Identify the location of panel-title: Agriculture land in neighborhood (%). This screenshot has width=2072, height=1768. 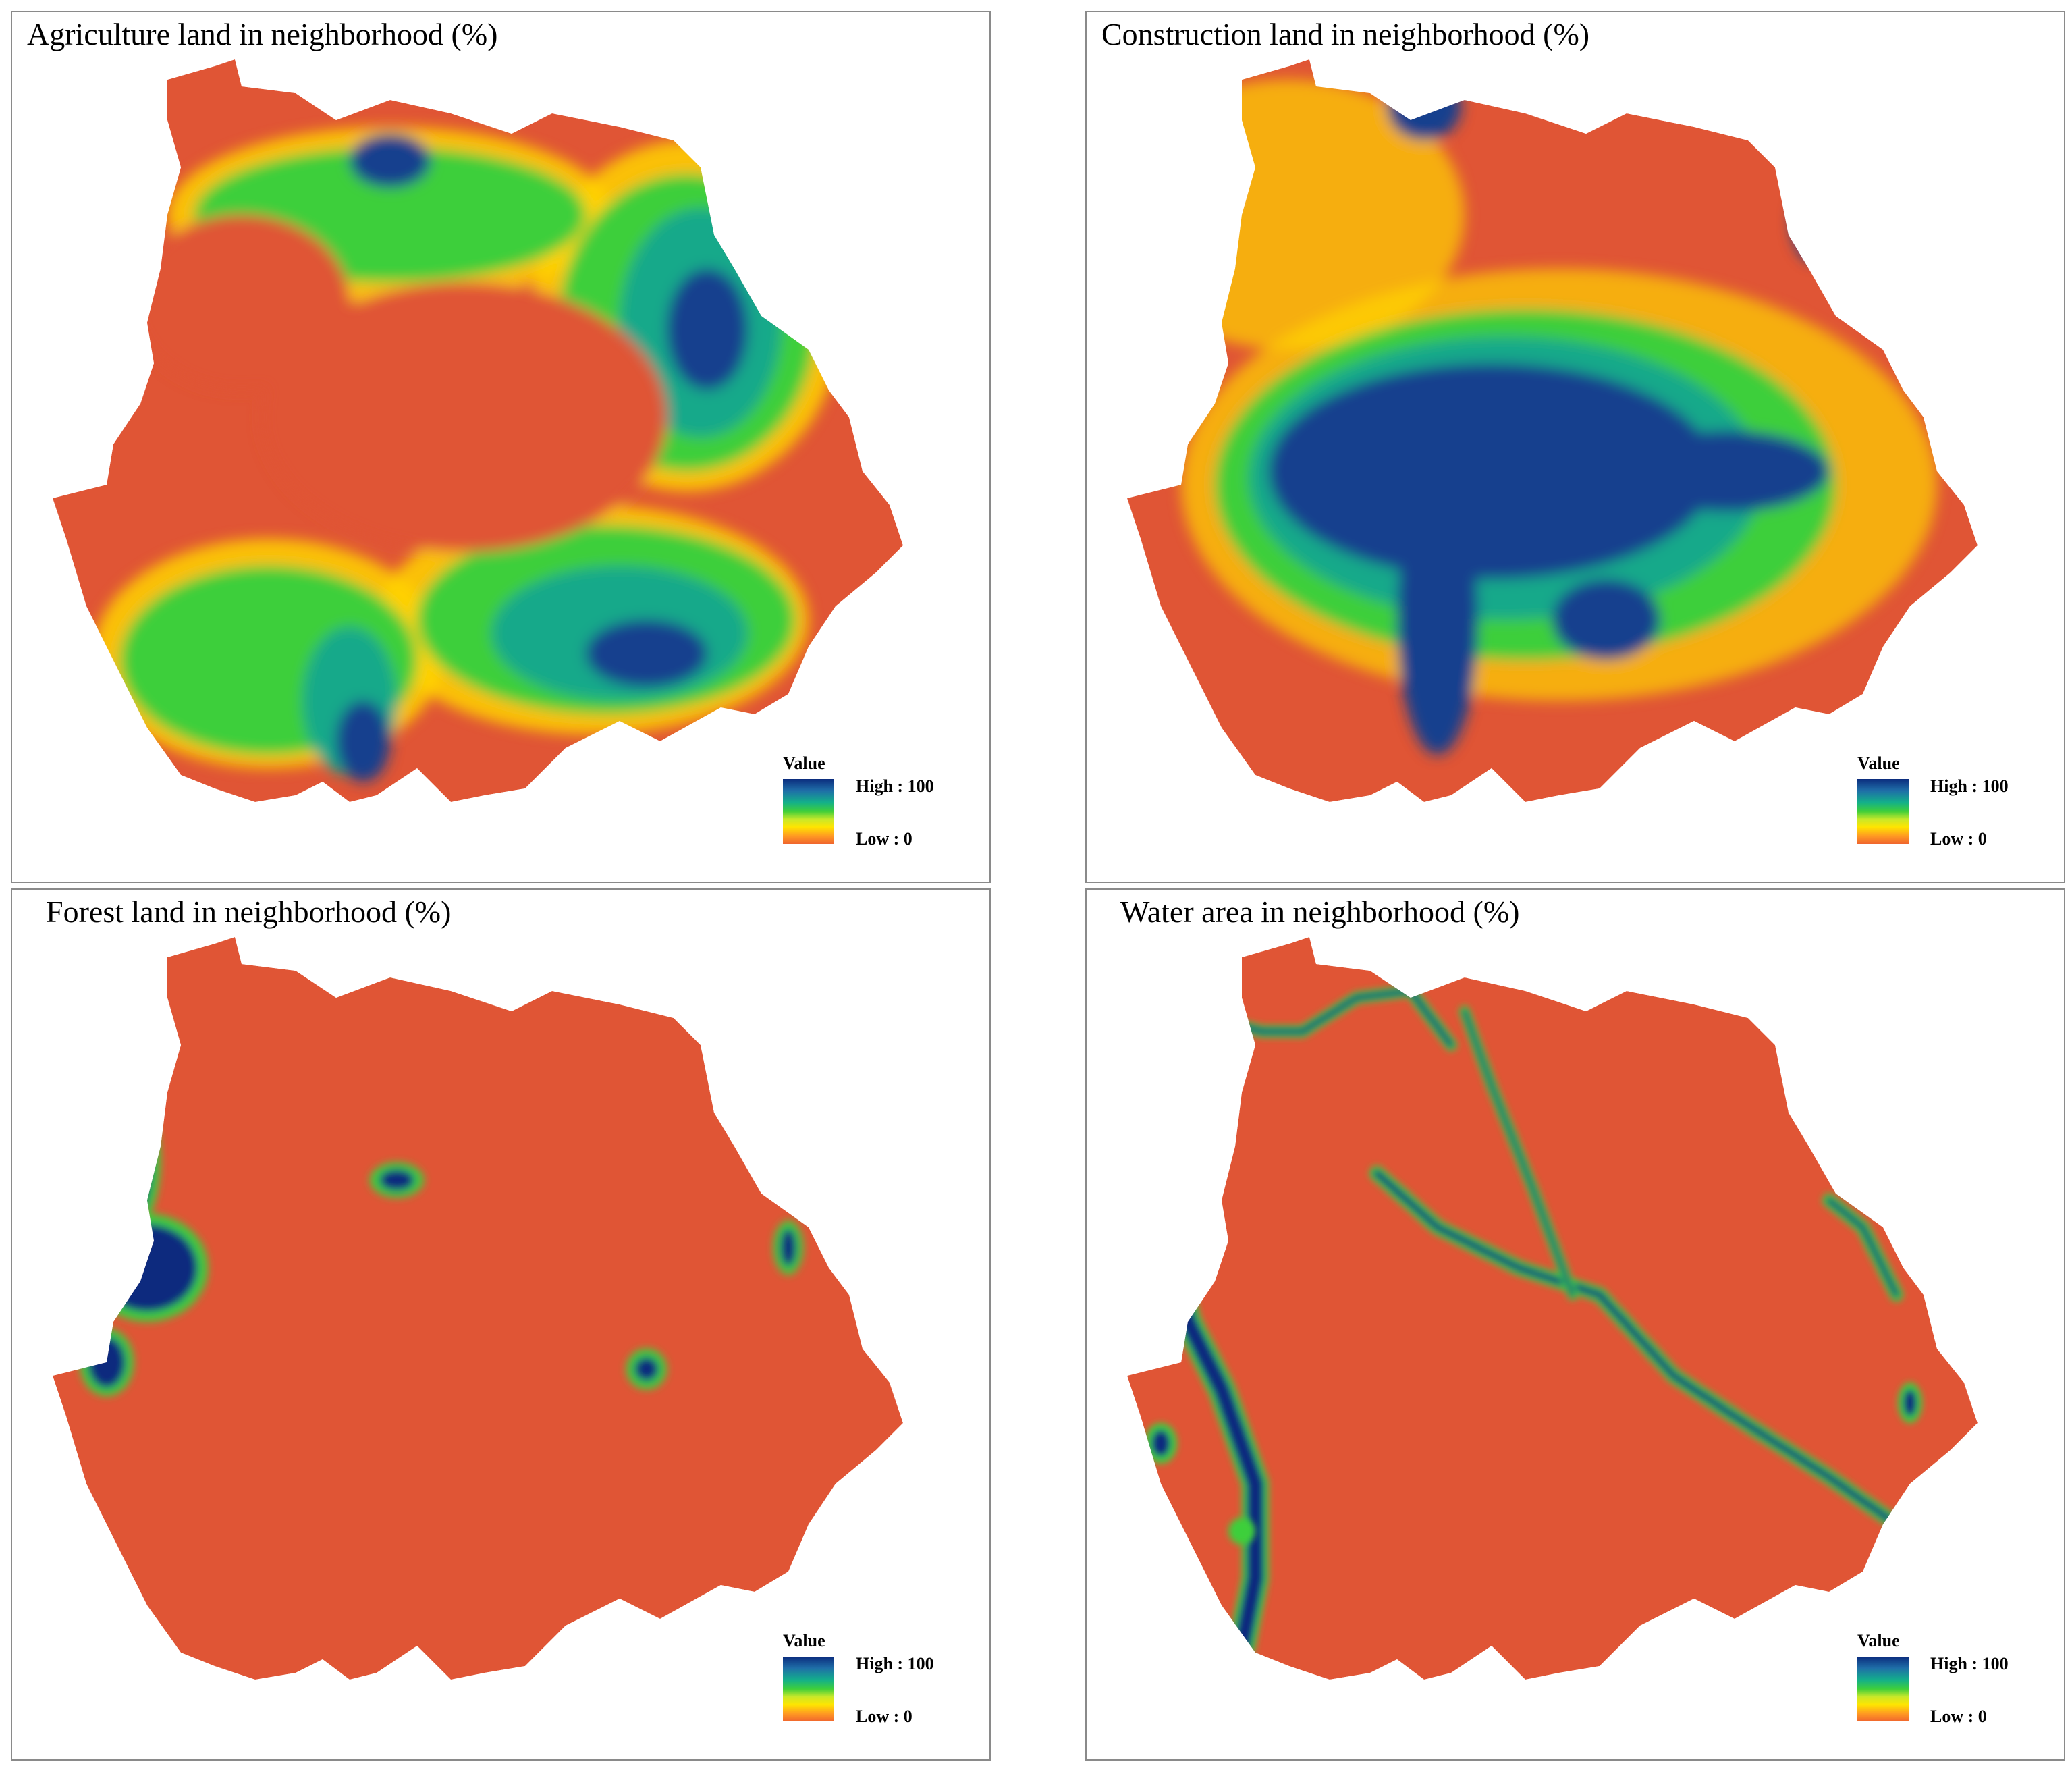
(262, 34).